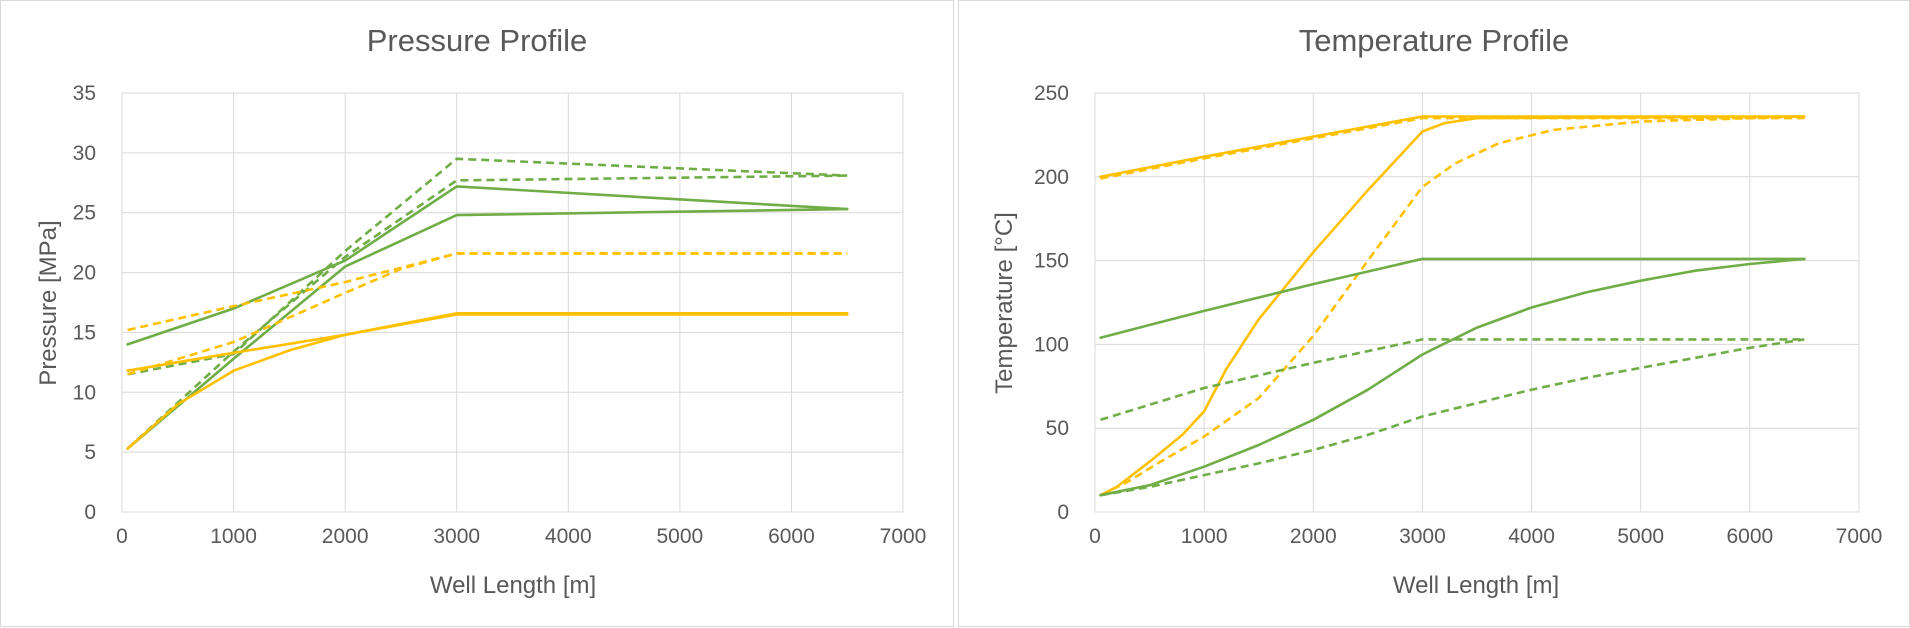  What do you see at coordinates (477, 40) in the screenshot?
I see `chart-title: Pressure Profile` at bounding box center [477, 40].